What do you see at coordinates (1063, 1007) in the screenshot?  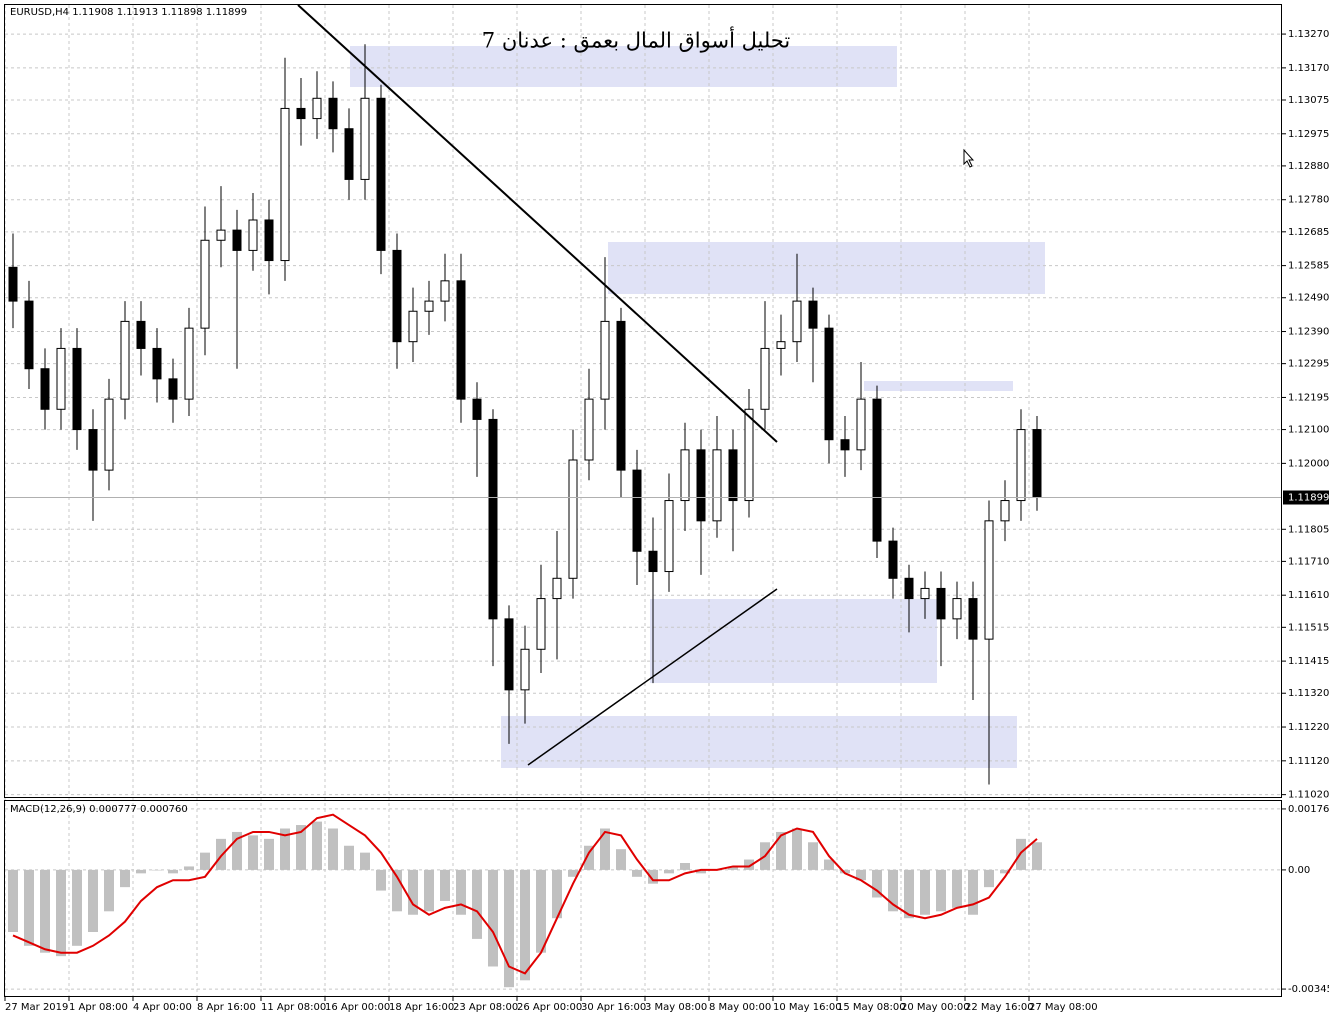 I see `x-tick-label: 27 May 08:00` at bounding box center [1063, 1007].